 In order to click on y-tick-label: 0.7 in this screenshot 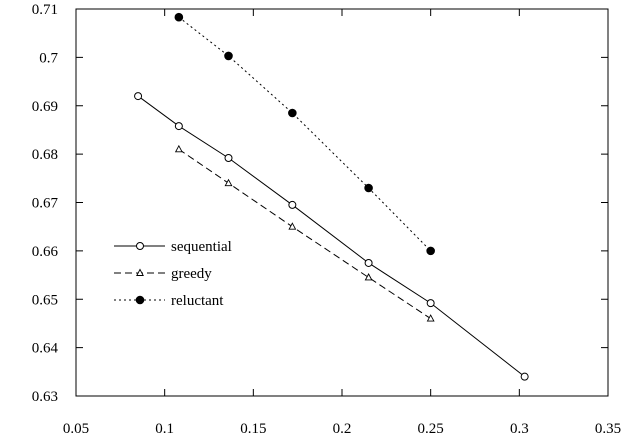, I will do `click(48, 58)`.